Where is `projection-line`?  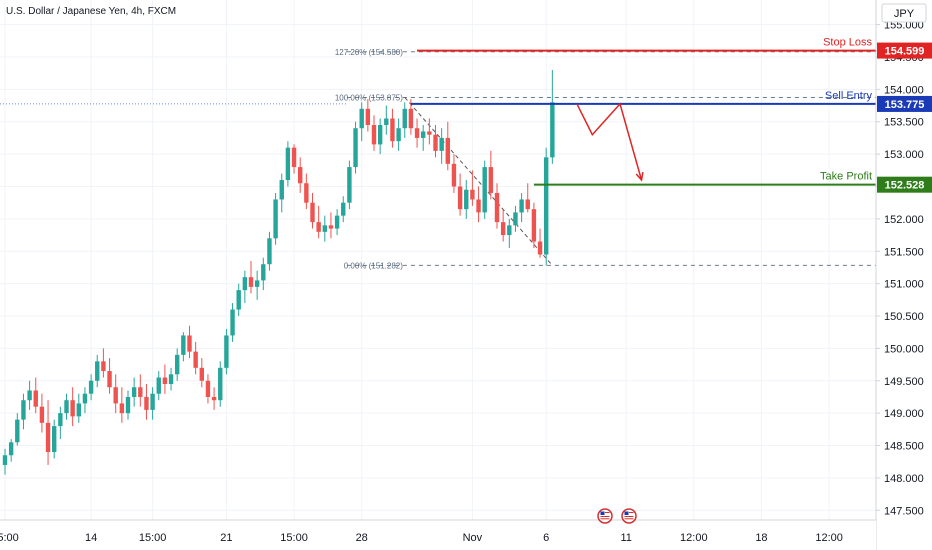 projection-line is located at coordinates (609, 141).